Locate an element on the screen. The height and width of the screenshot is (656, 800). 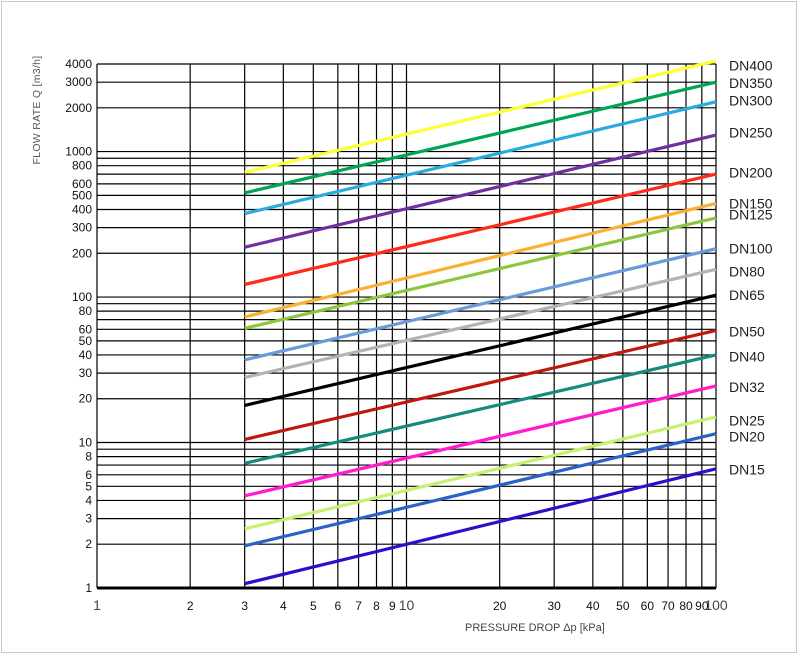
legend-label-dn300: DN300 is located at coordinates (751, 100).